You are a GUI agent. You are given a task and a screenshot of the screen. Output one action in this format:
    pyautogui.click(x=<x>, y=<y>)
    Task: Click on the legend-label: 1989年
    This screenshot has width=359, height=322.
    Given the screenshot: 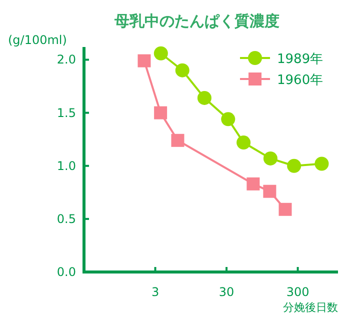 What is the action you would take?
    pyautogui.click(x=300, y=59)
    